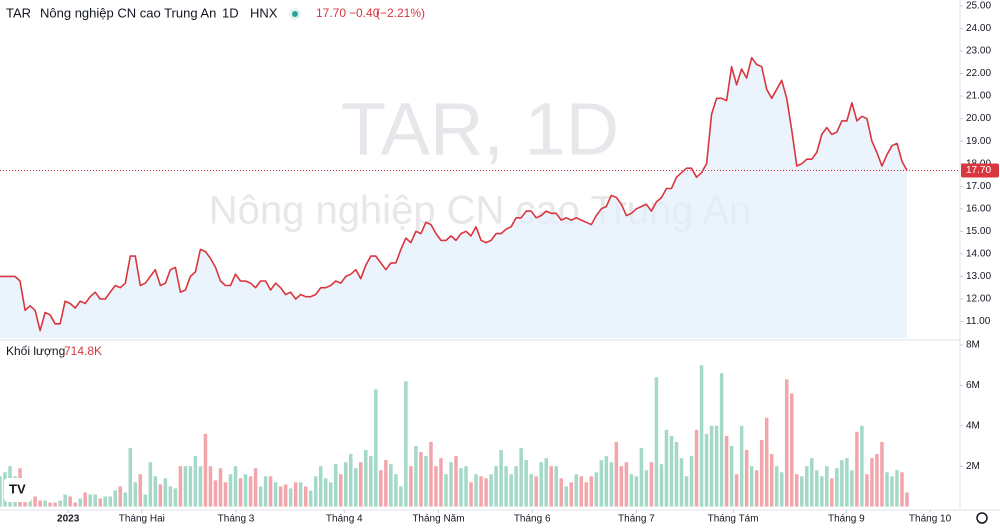  I want to click on y-tick-label: 14.00, so click(978, 254).